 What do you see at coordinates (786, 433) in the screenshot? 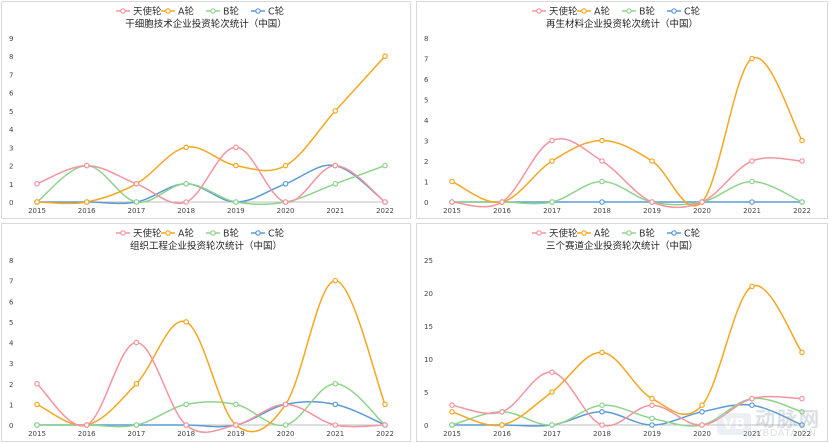
I see `watermark-url: VBDATA.CN` at bounding box center [786, 433].